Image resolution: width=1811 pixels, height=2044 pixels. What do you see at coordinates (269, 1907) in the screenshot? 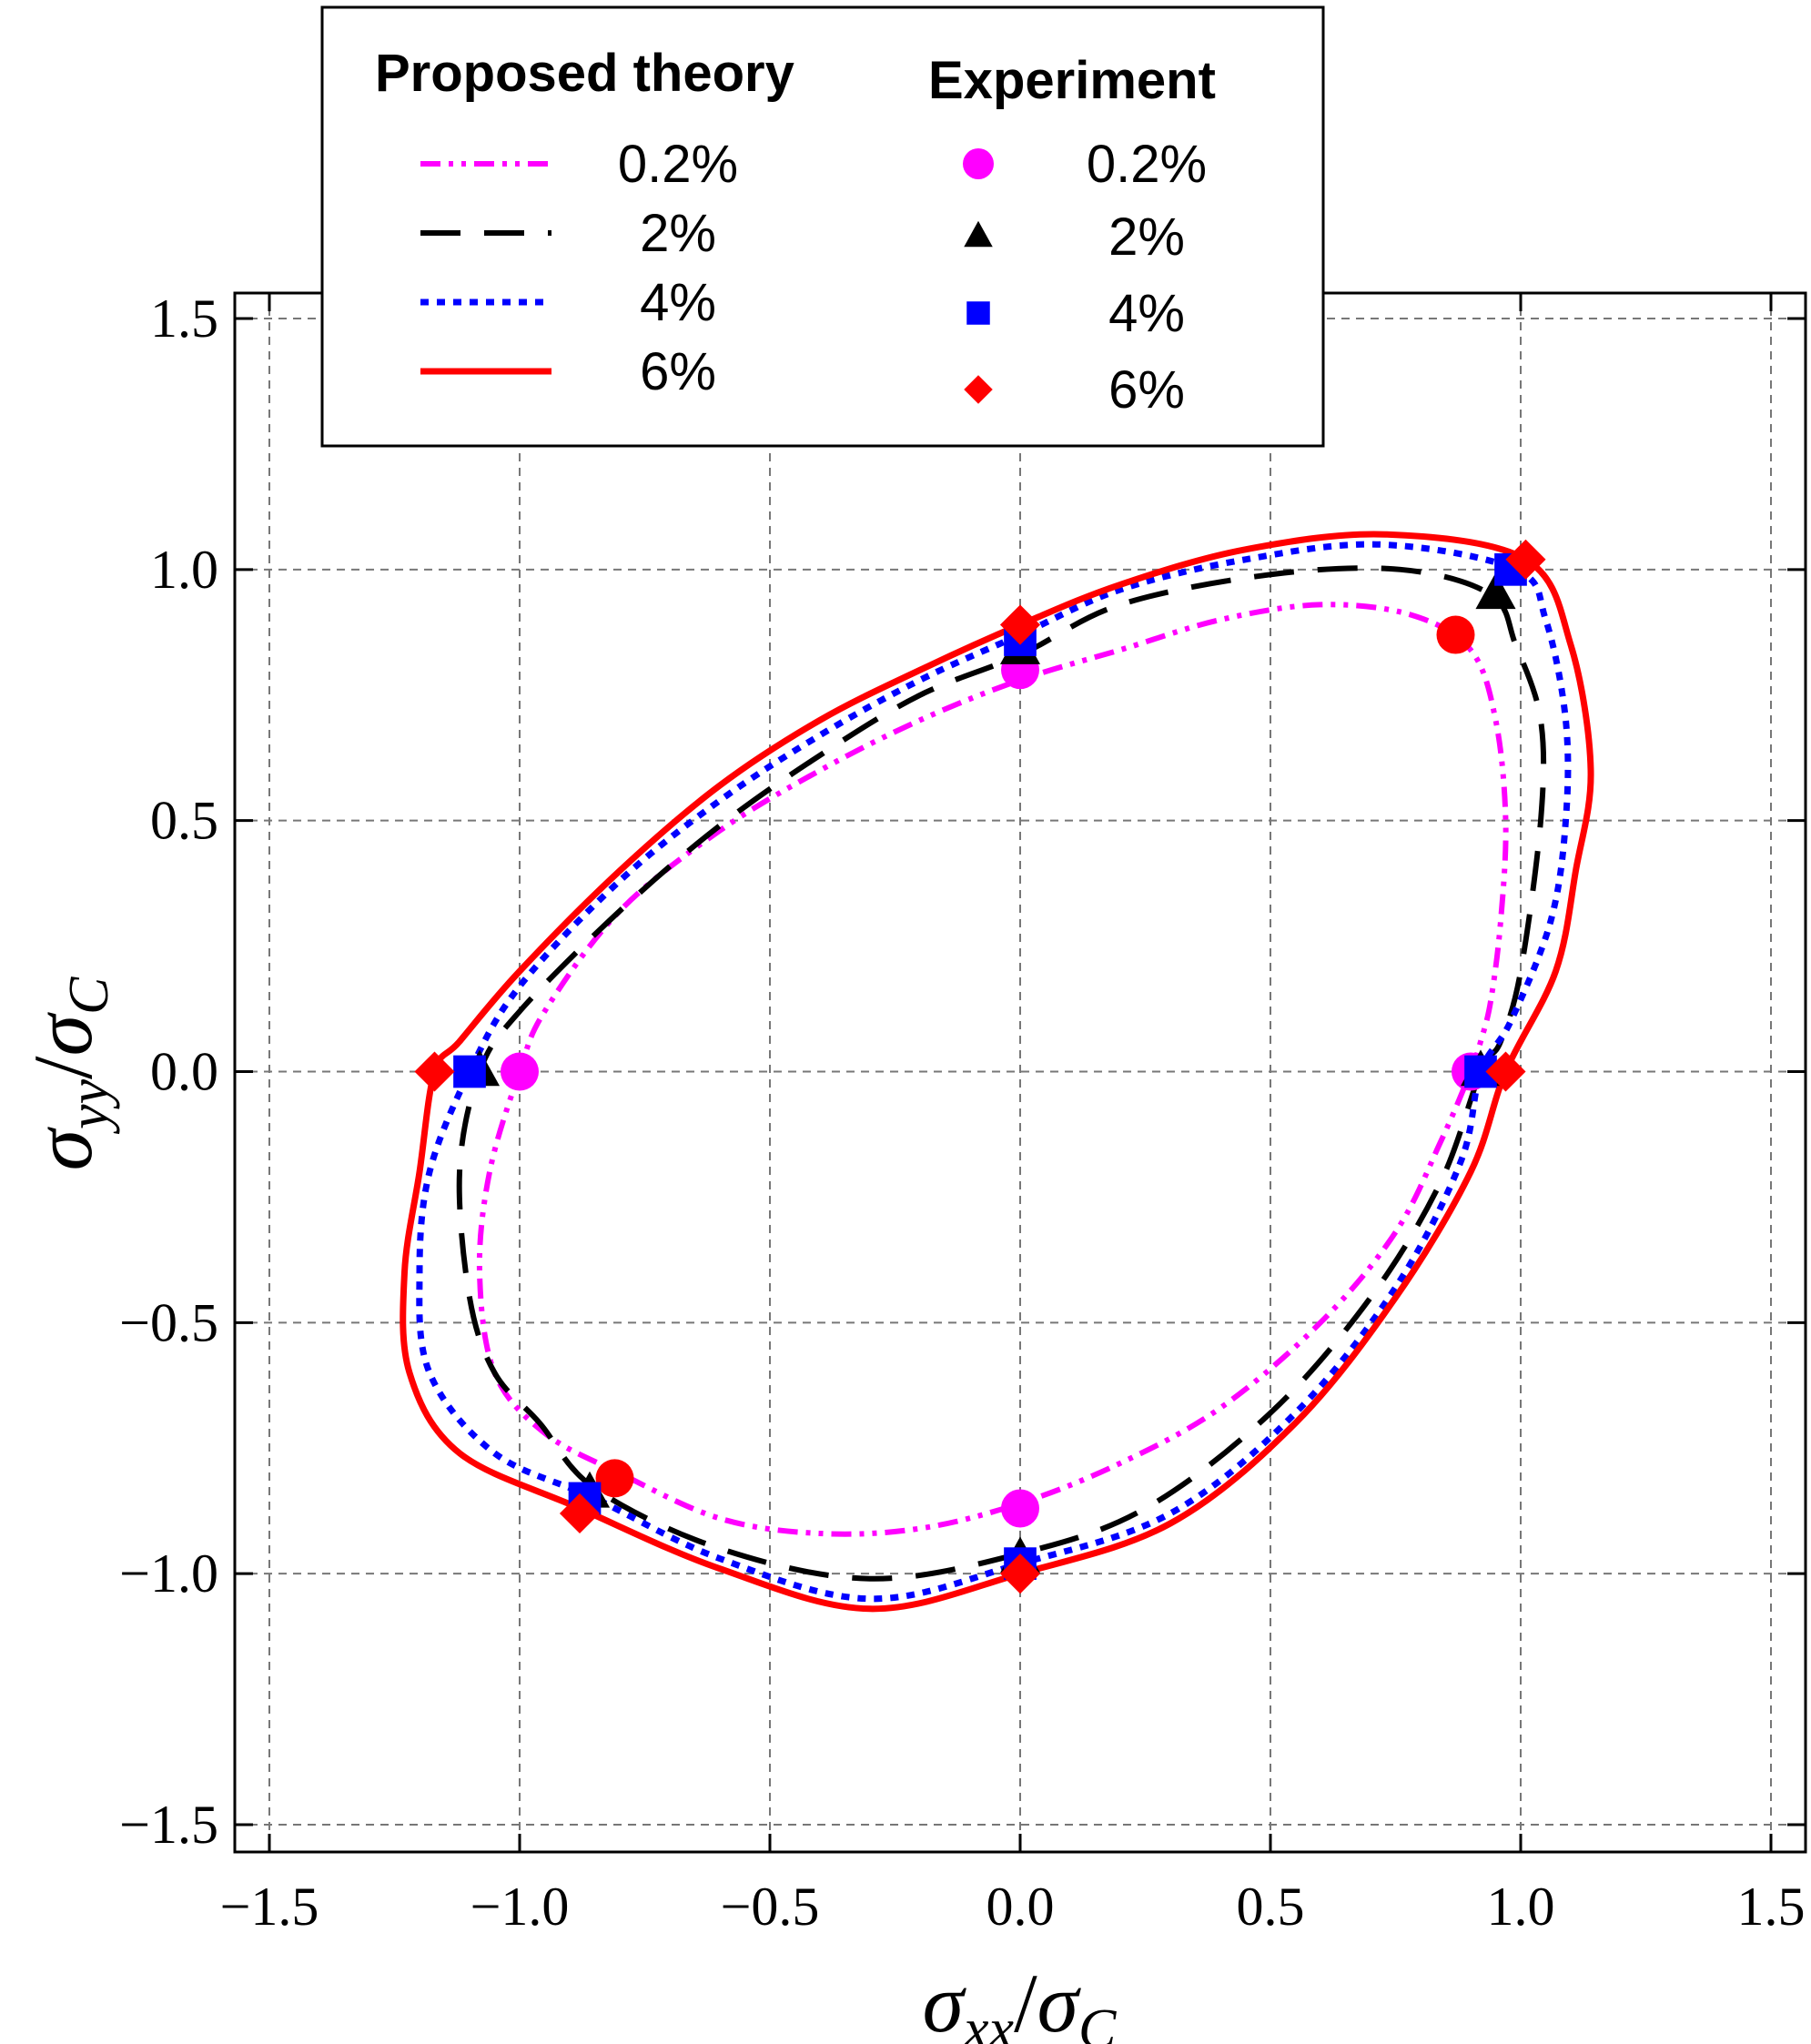
I see `x-tick-label: −1.5` at bounding box center [269, 1907].